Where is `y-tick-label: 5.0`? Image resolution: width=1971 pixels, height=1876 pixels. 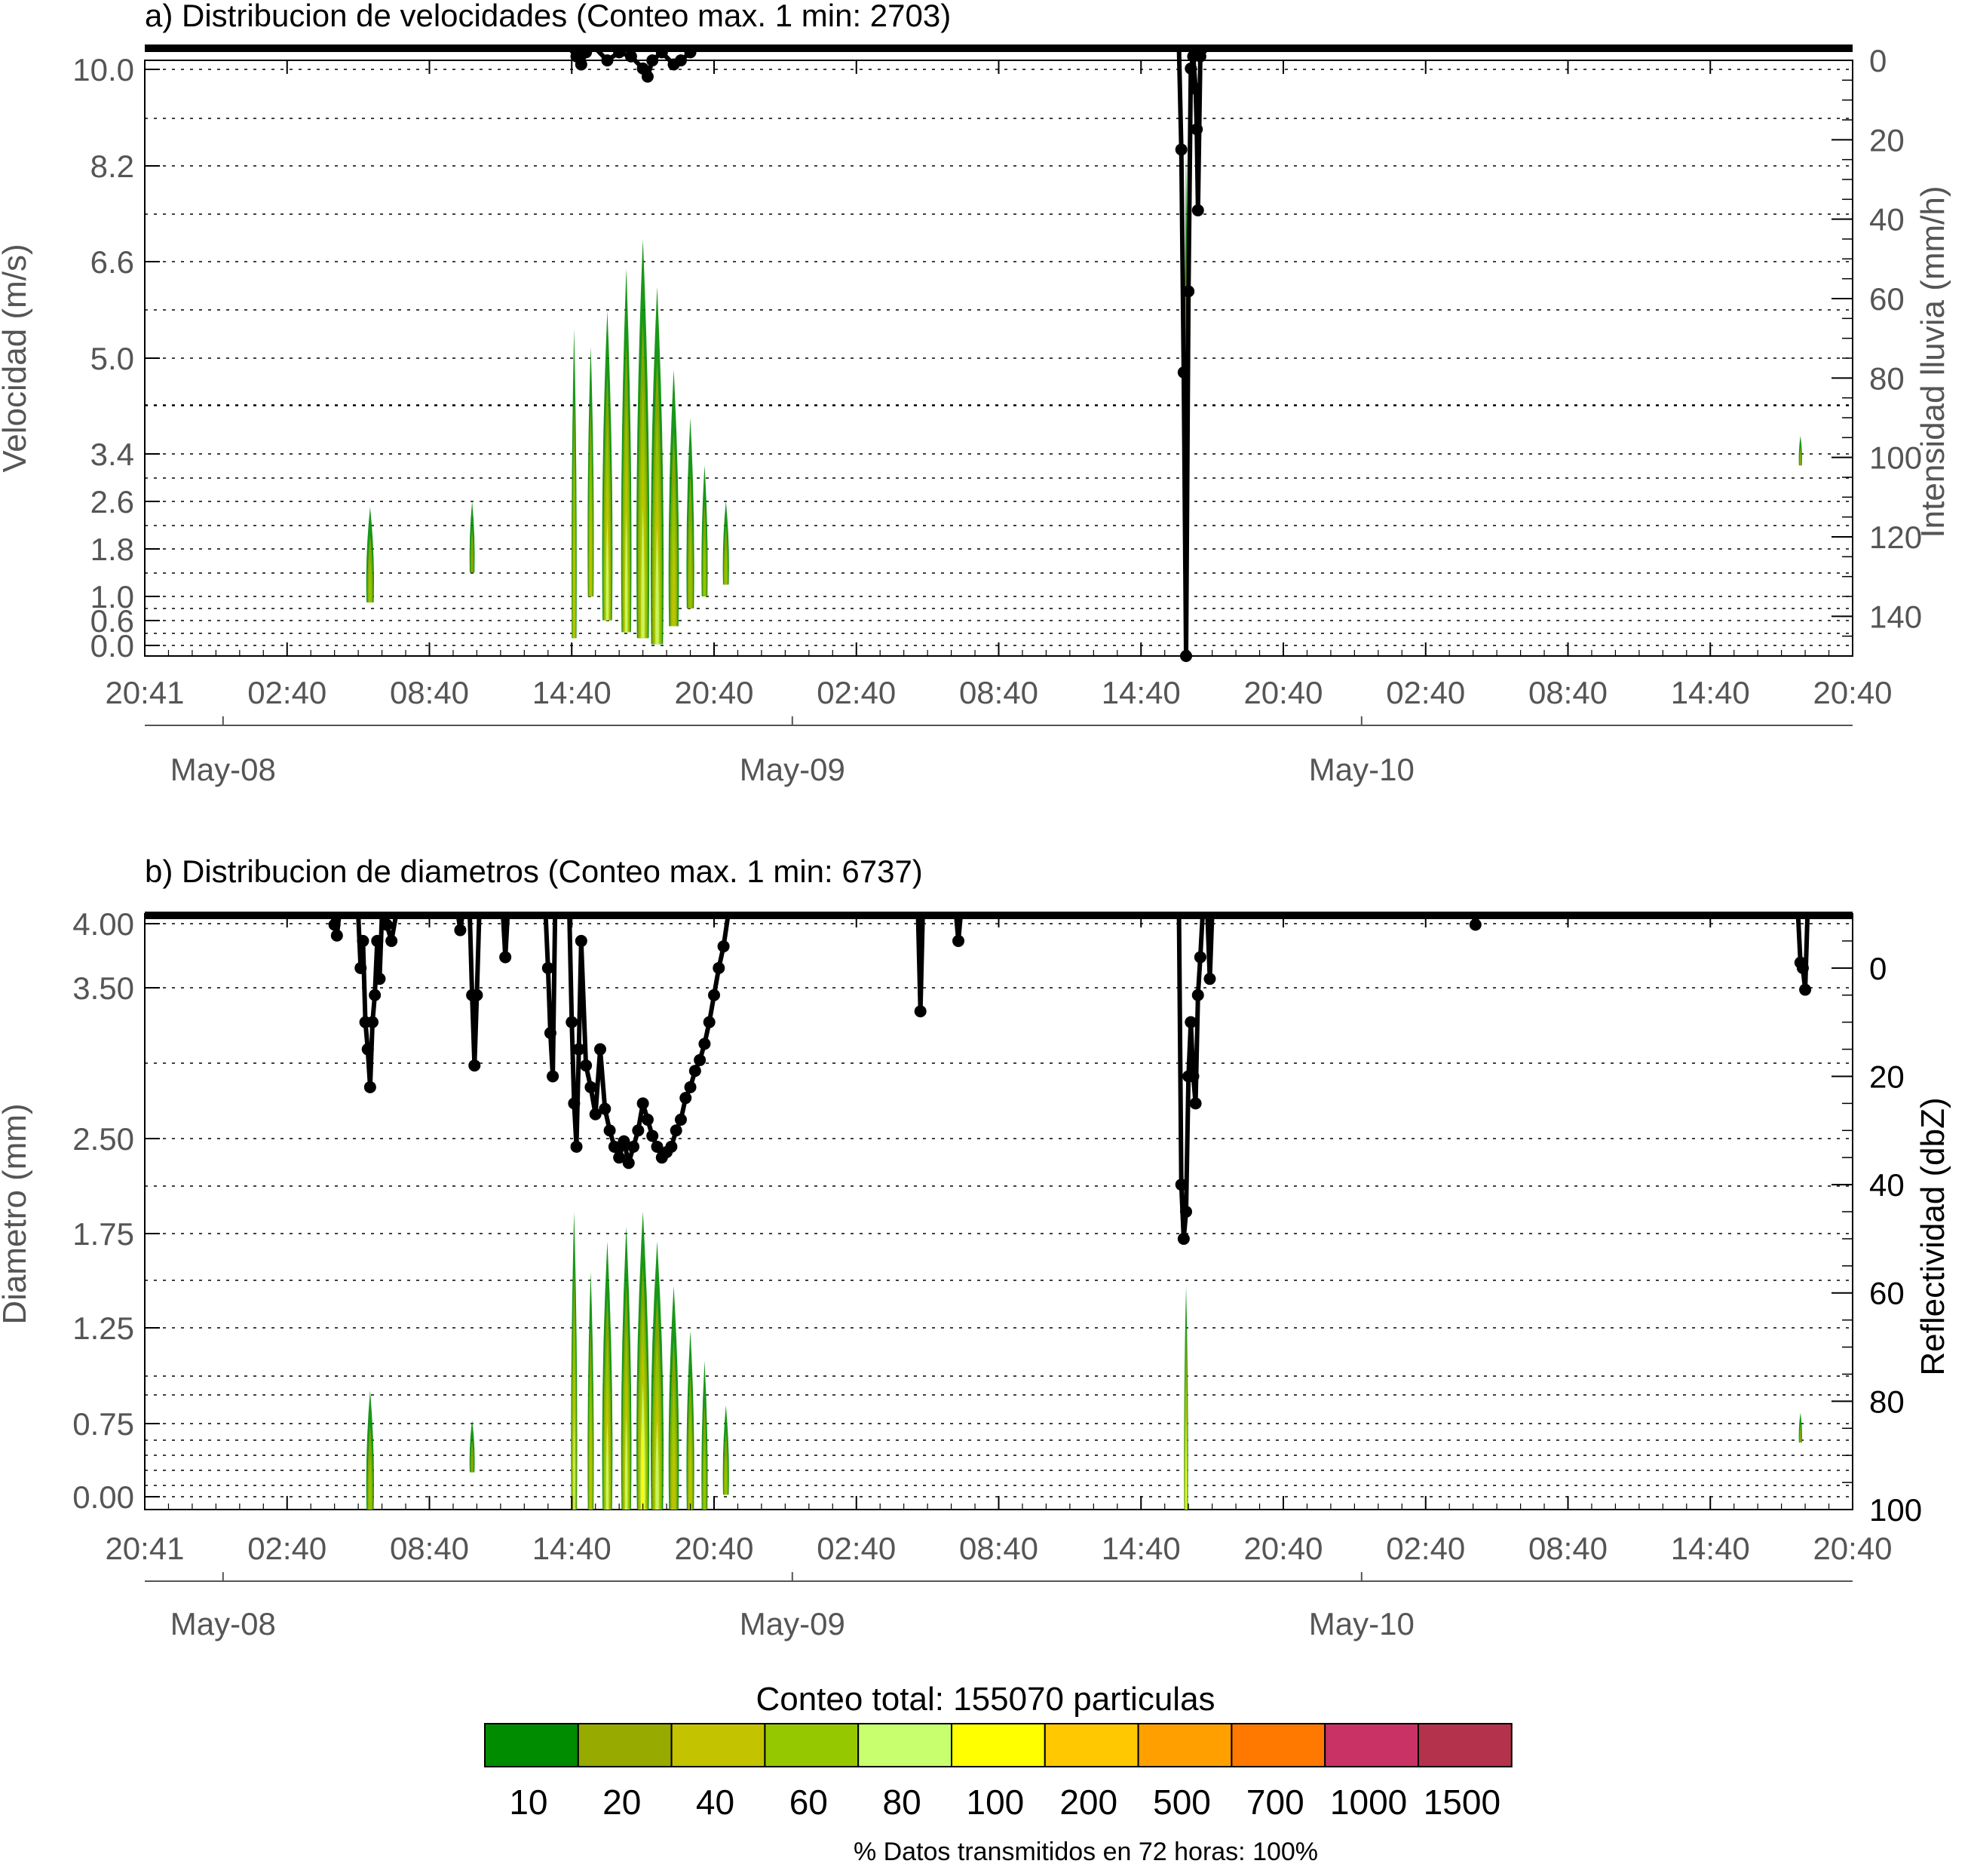 y-tick-label: 5.0 is located at coordinates (112, 358).